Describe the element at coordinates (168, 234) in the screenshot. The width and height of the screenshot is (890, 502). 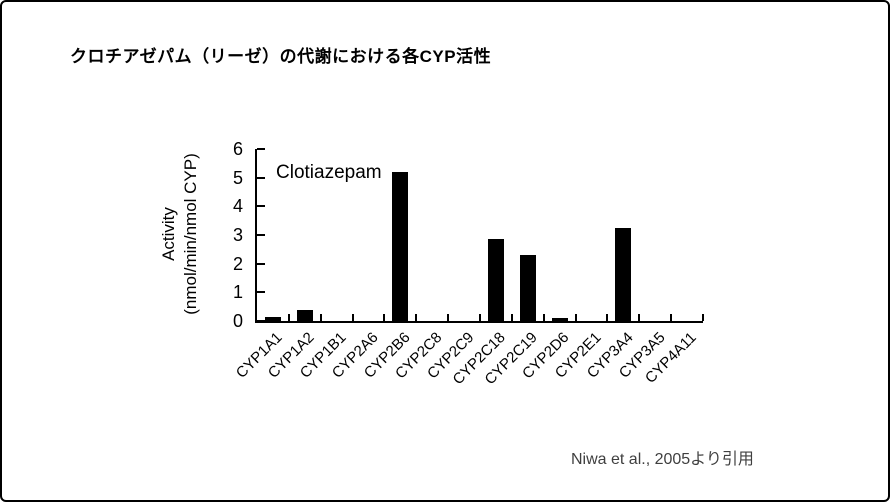
I see `y-axis-title-line1: Activity` at that location.